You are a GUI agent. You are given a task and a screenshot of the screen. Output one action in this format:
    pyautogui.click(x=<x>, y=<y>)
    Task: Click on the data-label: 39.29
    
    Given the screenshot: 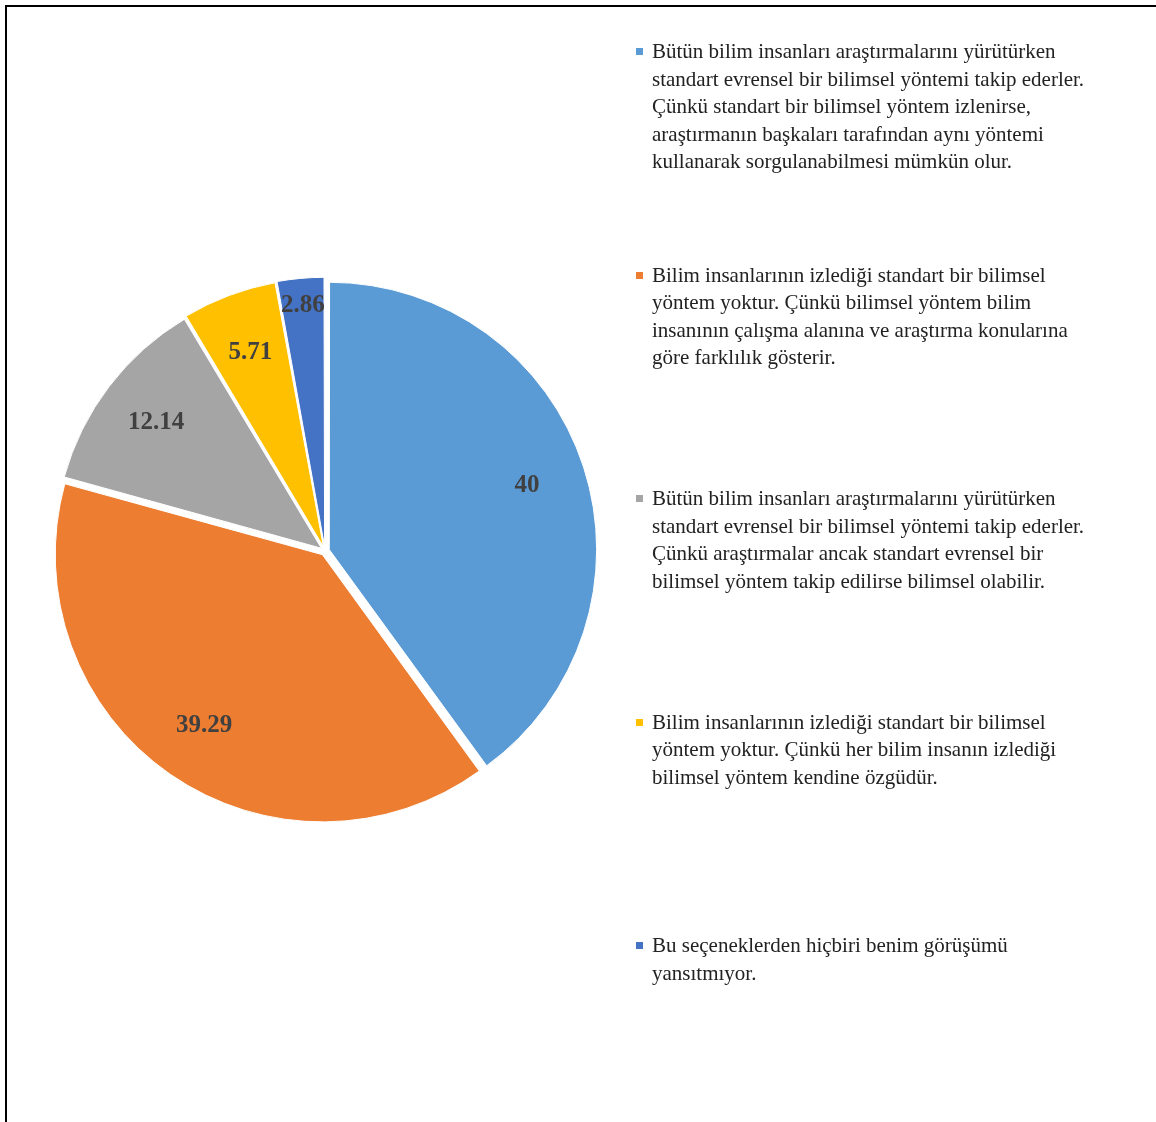 What is the action you would take?
    pyautogui.click(x=204, y=724)
    